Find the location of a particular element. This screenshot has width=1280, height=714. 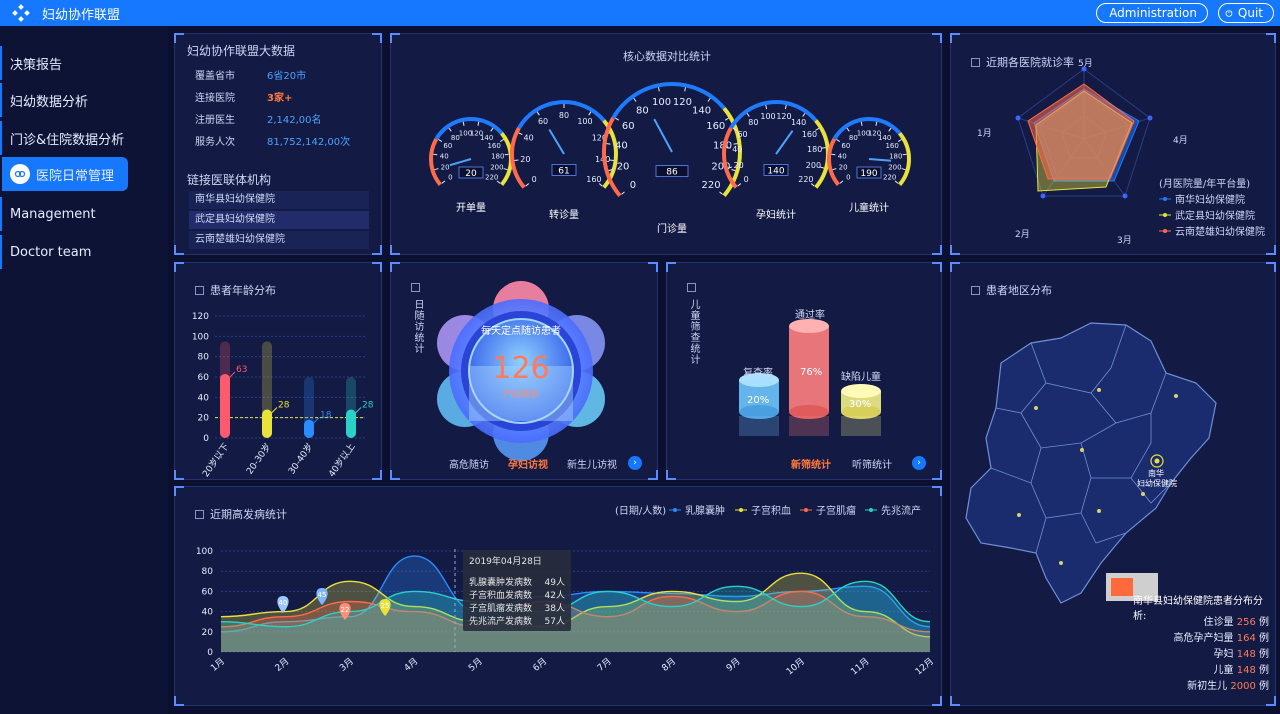

radar-legend-item: 南华妇幼保健院 is located at coordinates (1202, 198).